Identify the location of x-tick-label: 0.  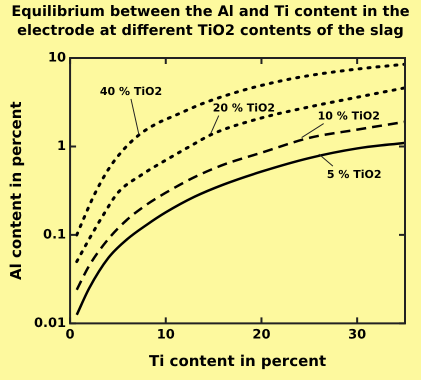
(70, 335).